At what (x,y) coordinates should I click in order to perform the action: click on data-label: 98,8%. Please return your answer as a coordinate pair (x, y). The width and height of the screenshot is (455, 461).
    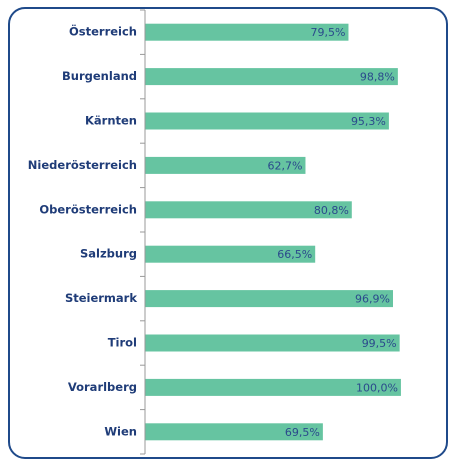
    Looking at the image, I should click on (377, 77).